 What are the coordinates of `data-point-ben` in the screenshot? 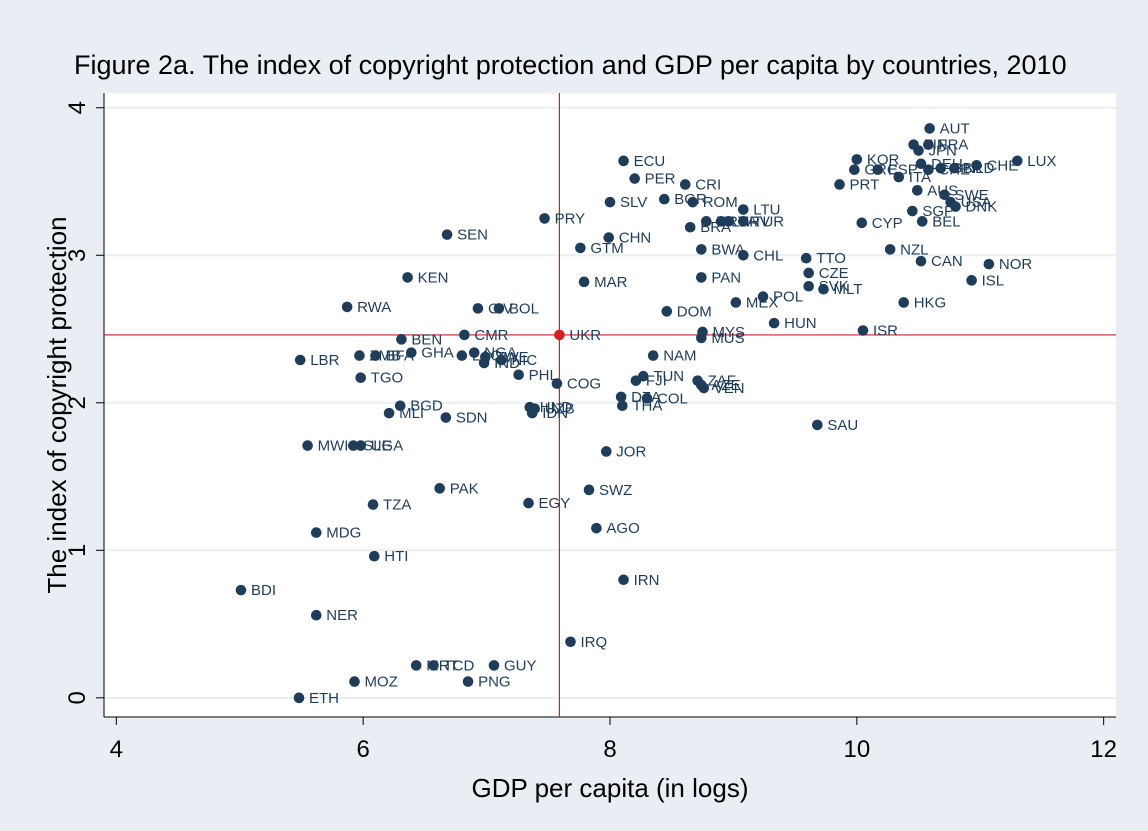 It's located at (401, 339).